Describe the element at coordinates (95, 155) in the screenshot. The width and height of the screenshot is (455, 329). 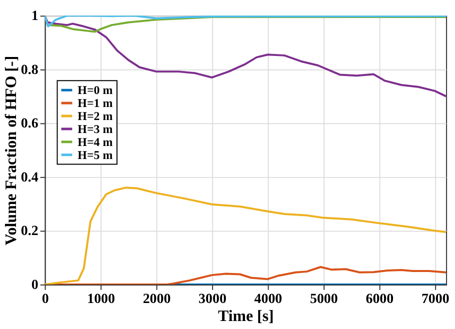
I see `legend-label: H=5 m` at that location.